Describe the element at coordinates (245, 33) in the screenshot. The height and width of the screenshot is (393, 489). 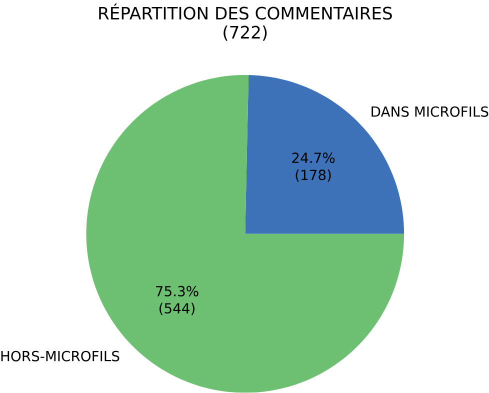
I see `chart-subtitle: (722)` at that location.